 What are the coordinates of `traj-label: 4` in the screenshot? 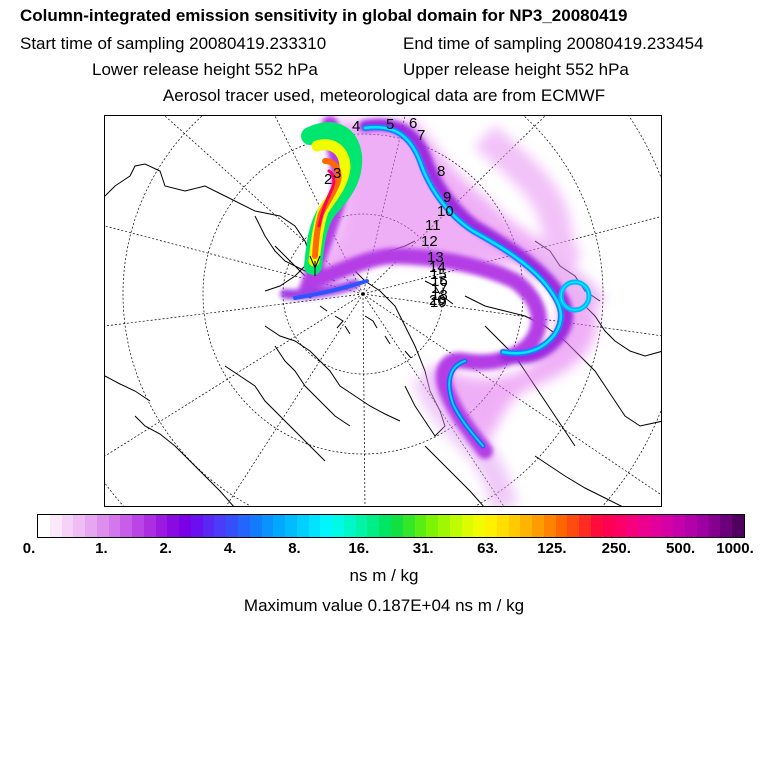 It's located at (356, 126).